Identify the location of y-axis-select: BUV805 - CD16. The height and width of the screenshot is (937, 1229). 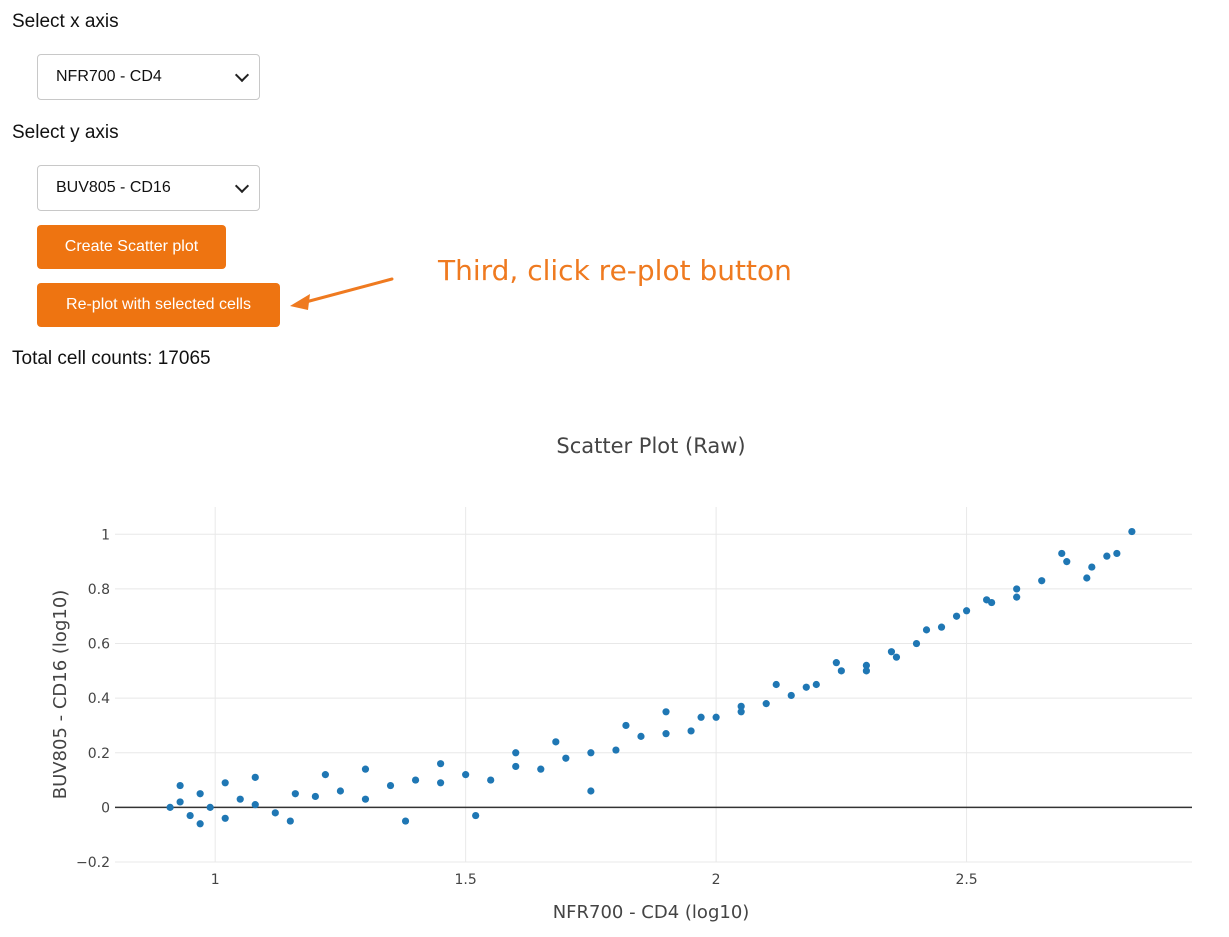
(148, 188).